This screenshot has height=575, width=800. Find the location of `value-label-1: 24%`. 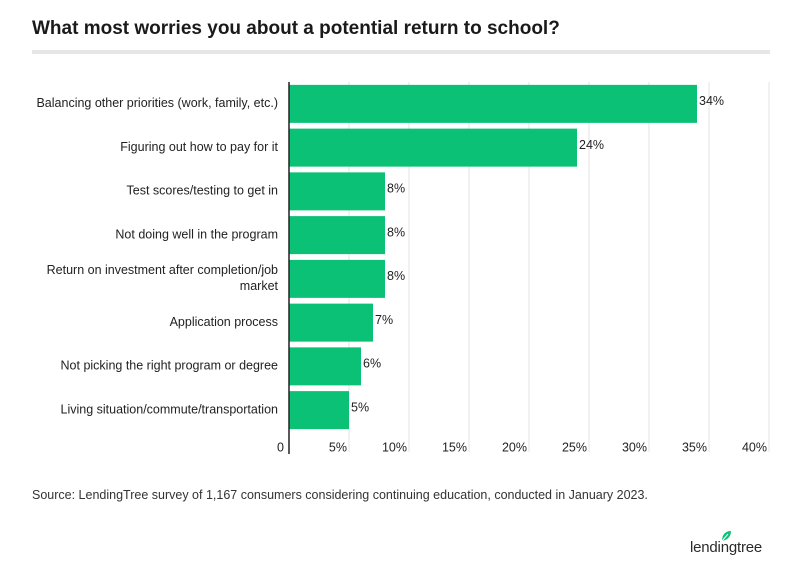

value-label-1: 24% is located at coordinates (591, 145).